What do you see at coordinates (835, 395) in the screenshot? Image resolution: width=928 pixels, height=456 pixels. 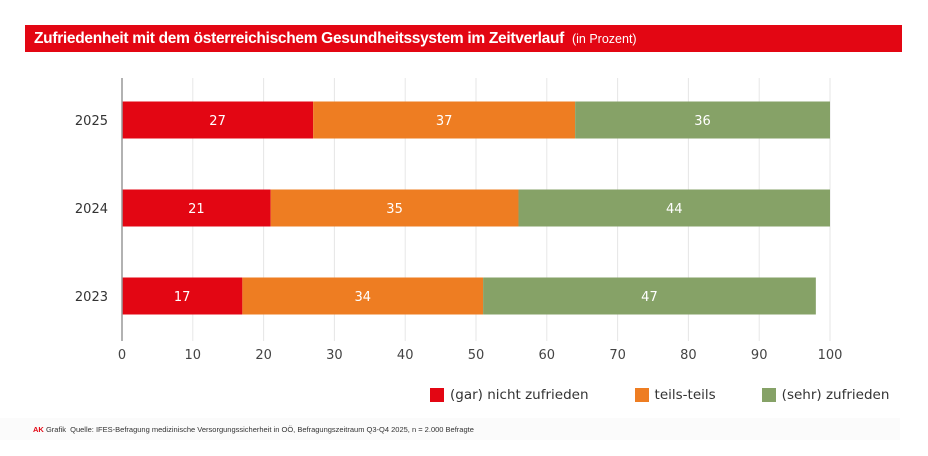 I see `legend-label: (sehr) zufrieden` at bounding box center [835, 395].